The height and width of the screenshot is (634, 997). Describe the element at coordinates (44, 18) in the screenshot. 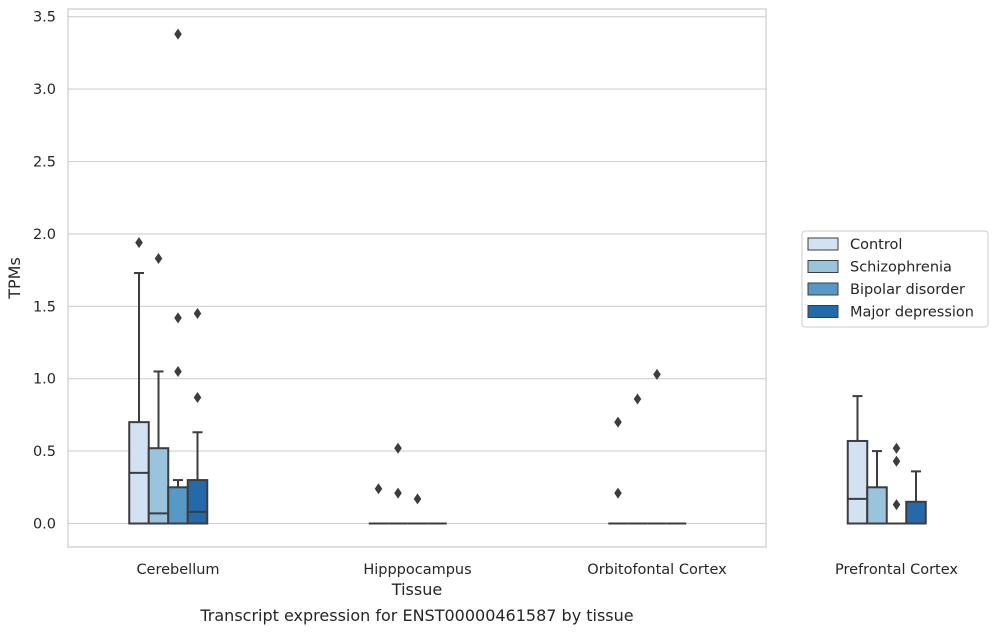

I see `y-tick-label: 3.5` at that location.